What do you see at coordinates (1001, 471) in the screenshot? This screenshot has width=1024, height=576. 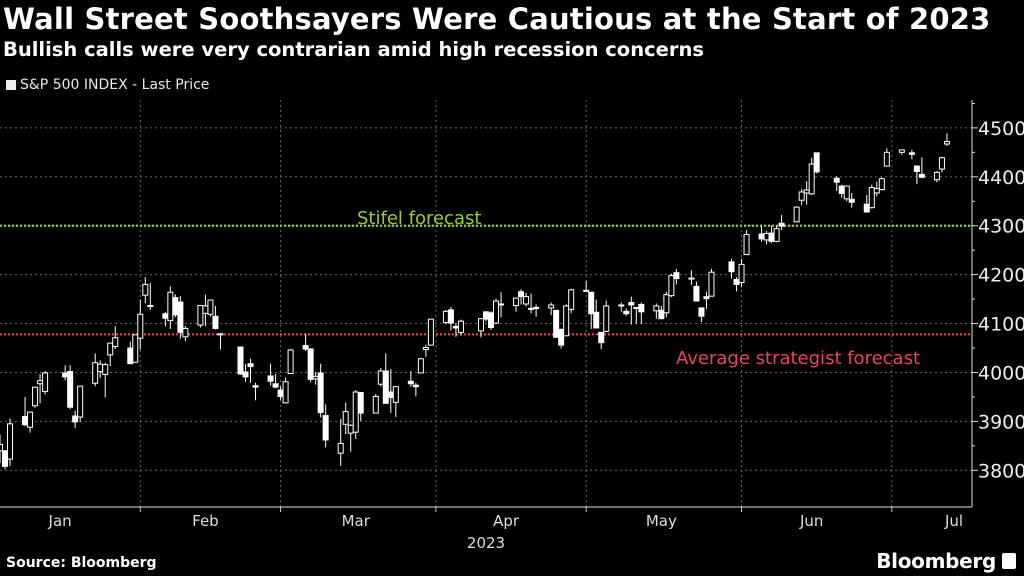 I see `y-tick-label: 3800` at bounding box center [1001, 471].